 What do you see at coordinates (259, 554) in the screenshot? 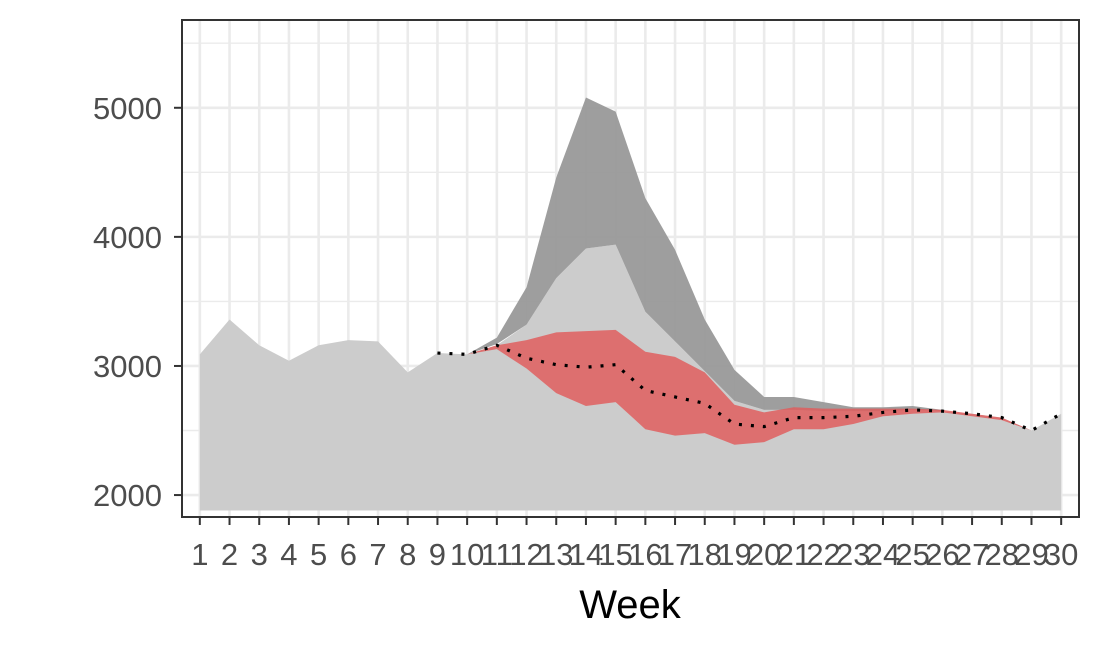
I see `x-tick-label: 3` at bounding box center [259, 554].